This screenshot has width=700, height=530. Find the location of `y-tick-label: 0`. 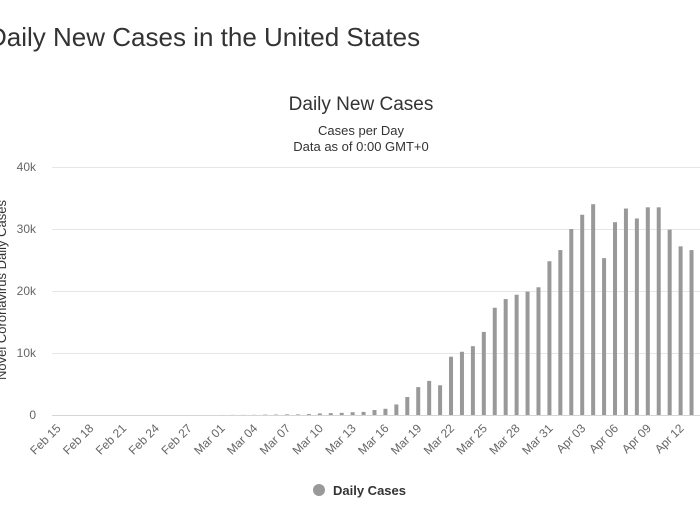

y-tick-label: 0 is located at coordinates (32, 415).